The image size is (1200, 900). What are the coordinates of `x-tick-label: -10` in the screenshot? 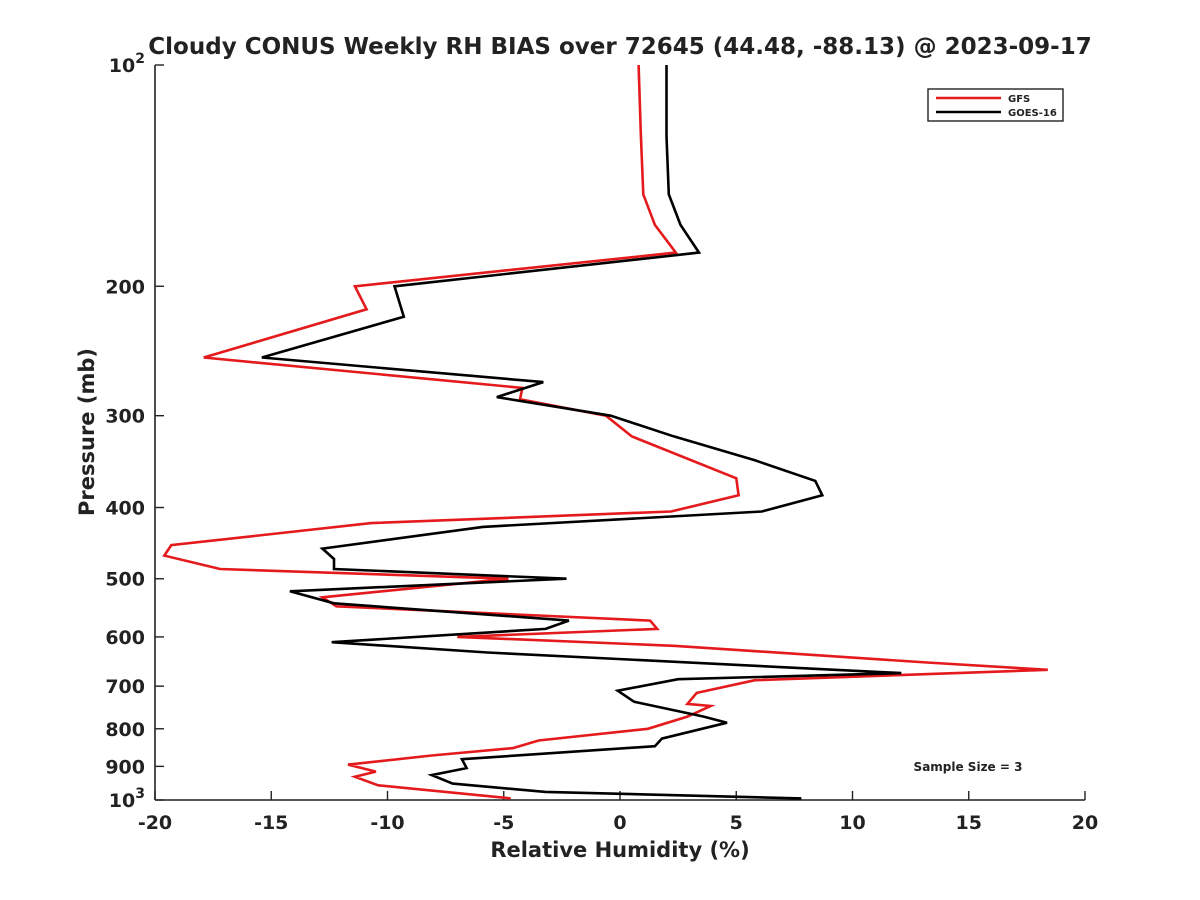 It's located at (387, 823).